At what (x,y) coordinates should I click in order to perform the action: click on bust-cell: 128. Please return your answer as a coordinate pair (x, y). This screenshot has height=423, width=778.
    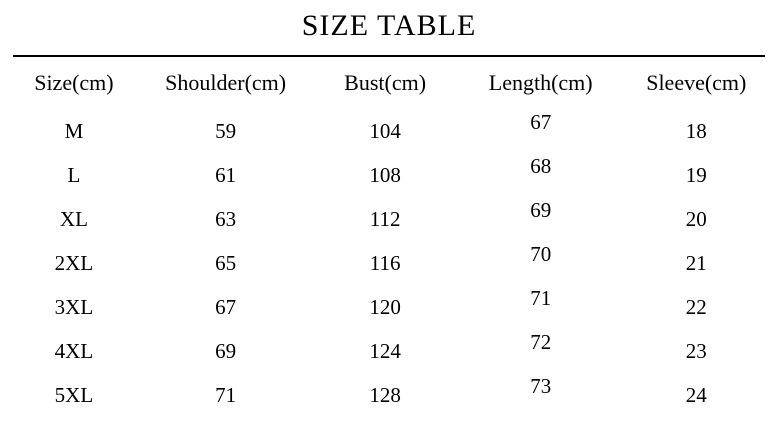
    Looking at the image, I should click on (385, 394).